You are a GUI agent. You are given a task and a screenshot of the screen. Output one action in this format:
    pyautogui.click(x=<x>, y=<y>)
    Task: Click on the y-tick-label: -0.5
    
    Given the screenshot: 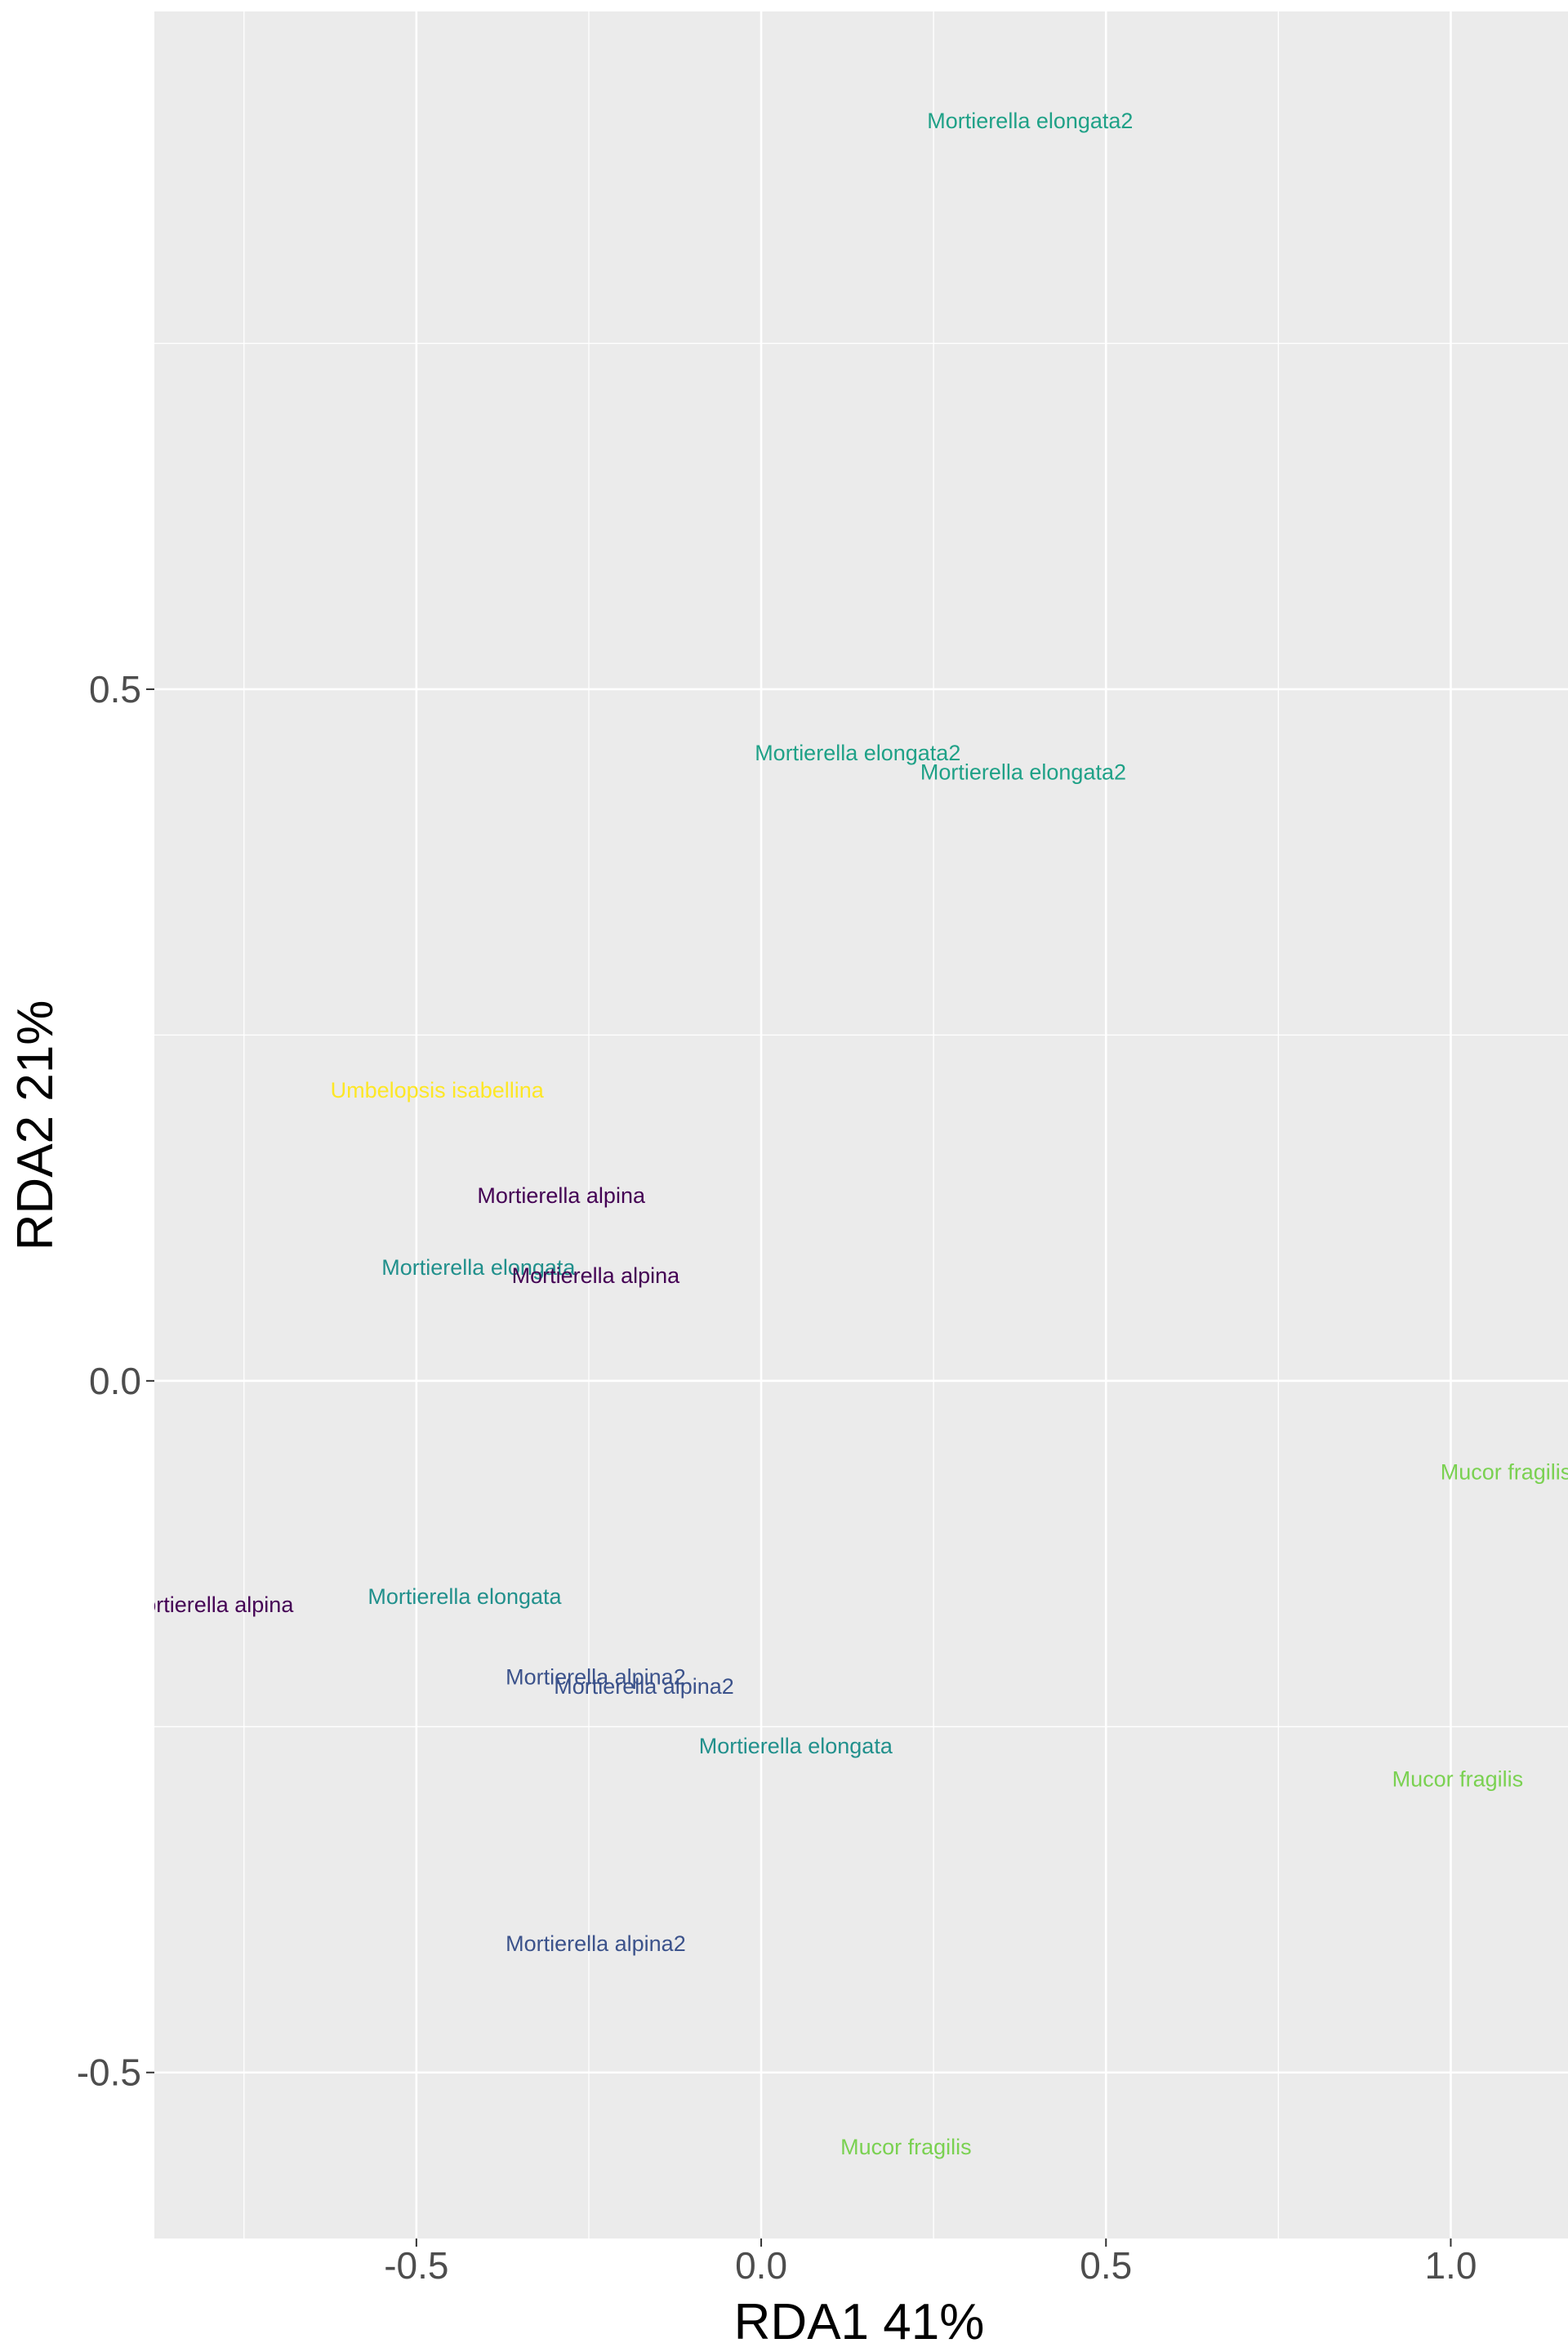 What is the action you would take?
    pyautogui.click(x=109, y=2072)
    